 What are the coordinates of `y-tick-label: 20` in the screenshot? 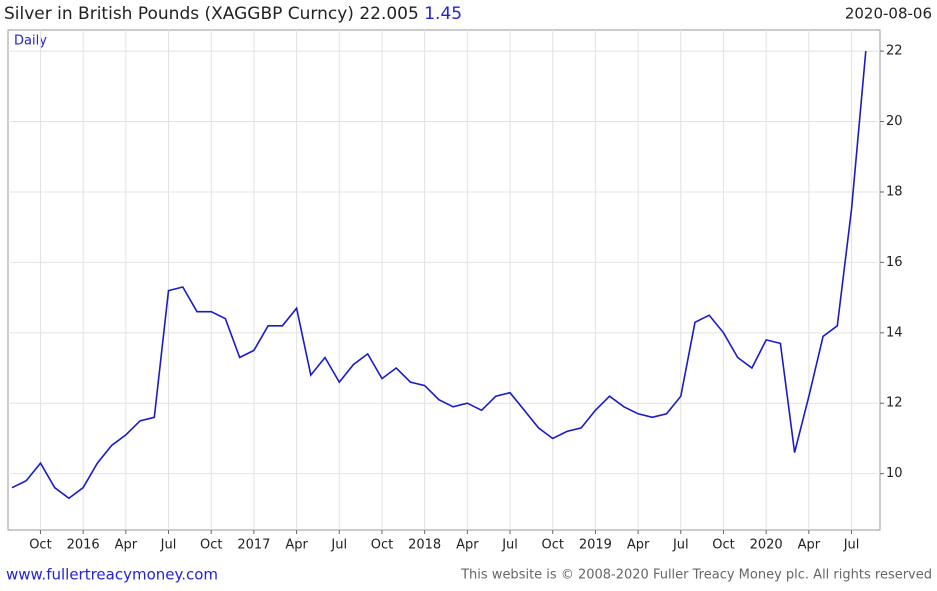 It's located at (894, 121).